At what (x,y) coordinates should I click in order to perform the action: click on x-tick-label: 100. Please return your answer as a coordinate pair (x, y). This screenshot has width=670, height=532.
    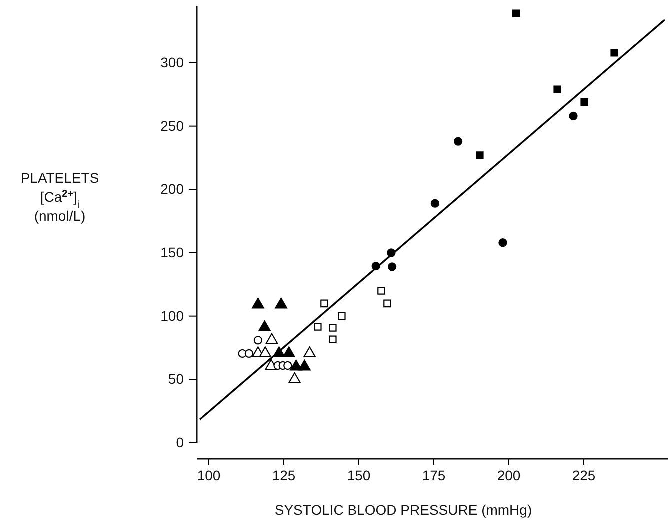
    Looking at the image, I should click on (209, 476).